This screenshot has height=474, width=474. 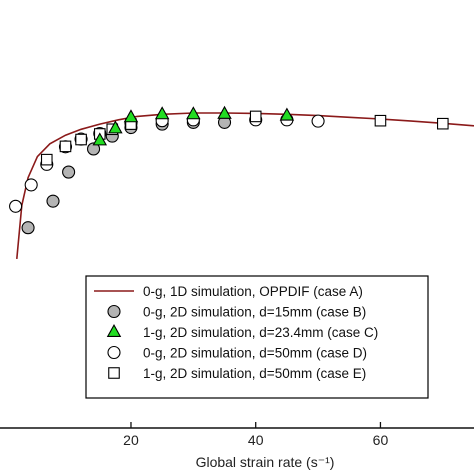 I want to click on legend-entry-label: 0-g, 2D simulation, d=15mm (case B), so click(x=254, y=312).